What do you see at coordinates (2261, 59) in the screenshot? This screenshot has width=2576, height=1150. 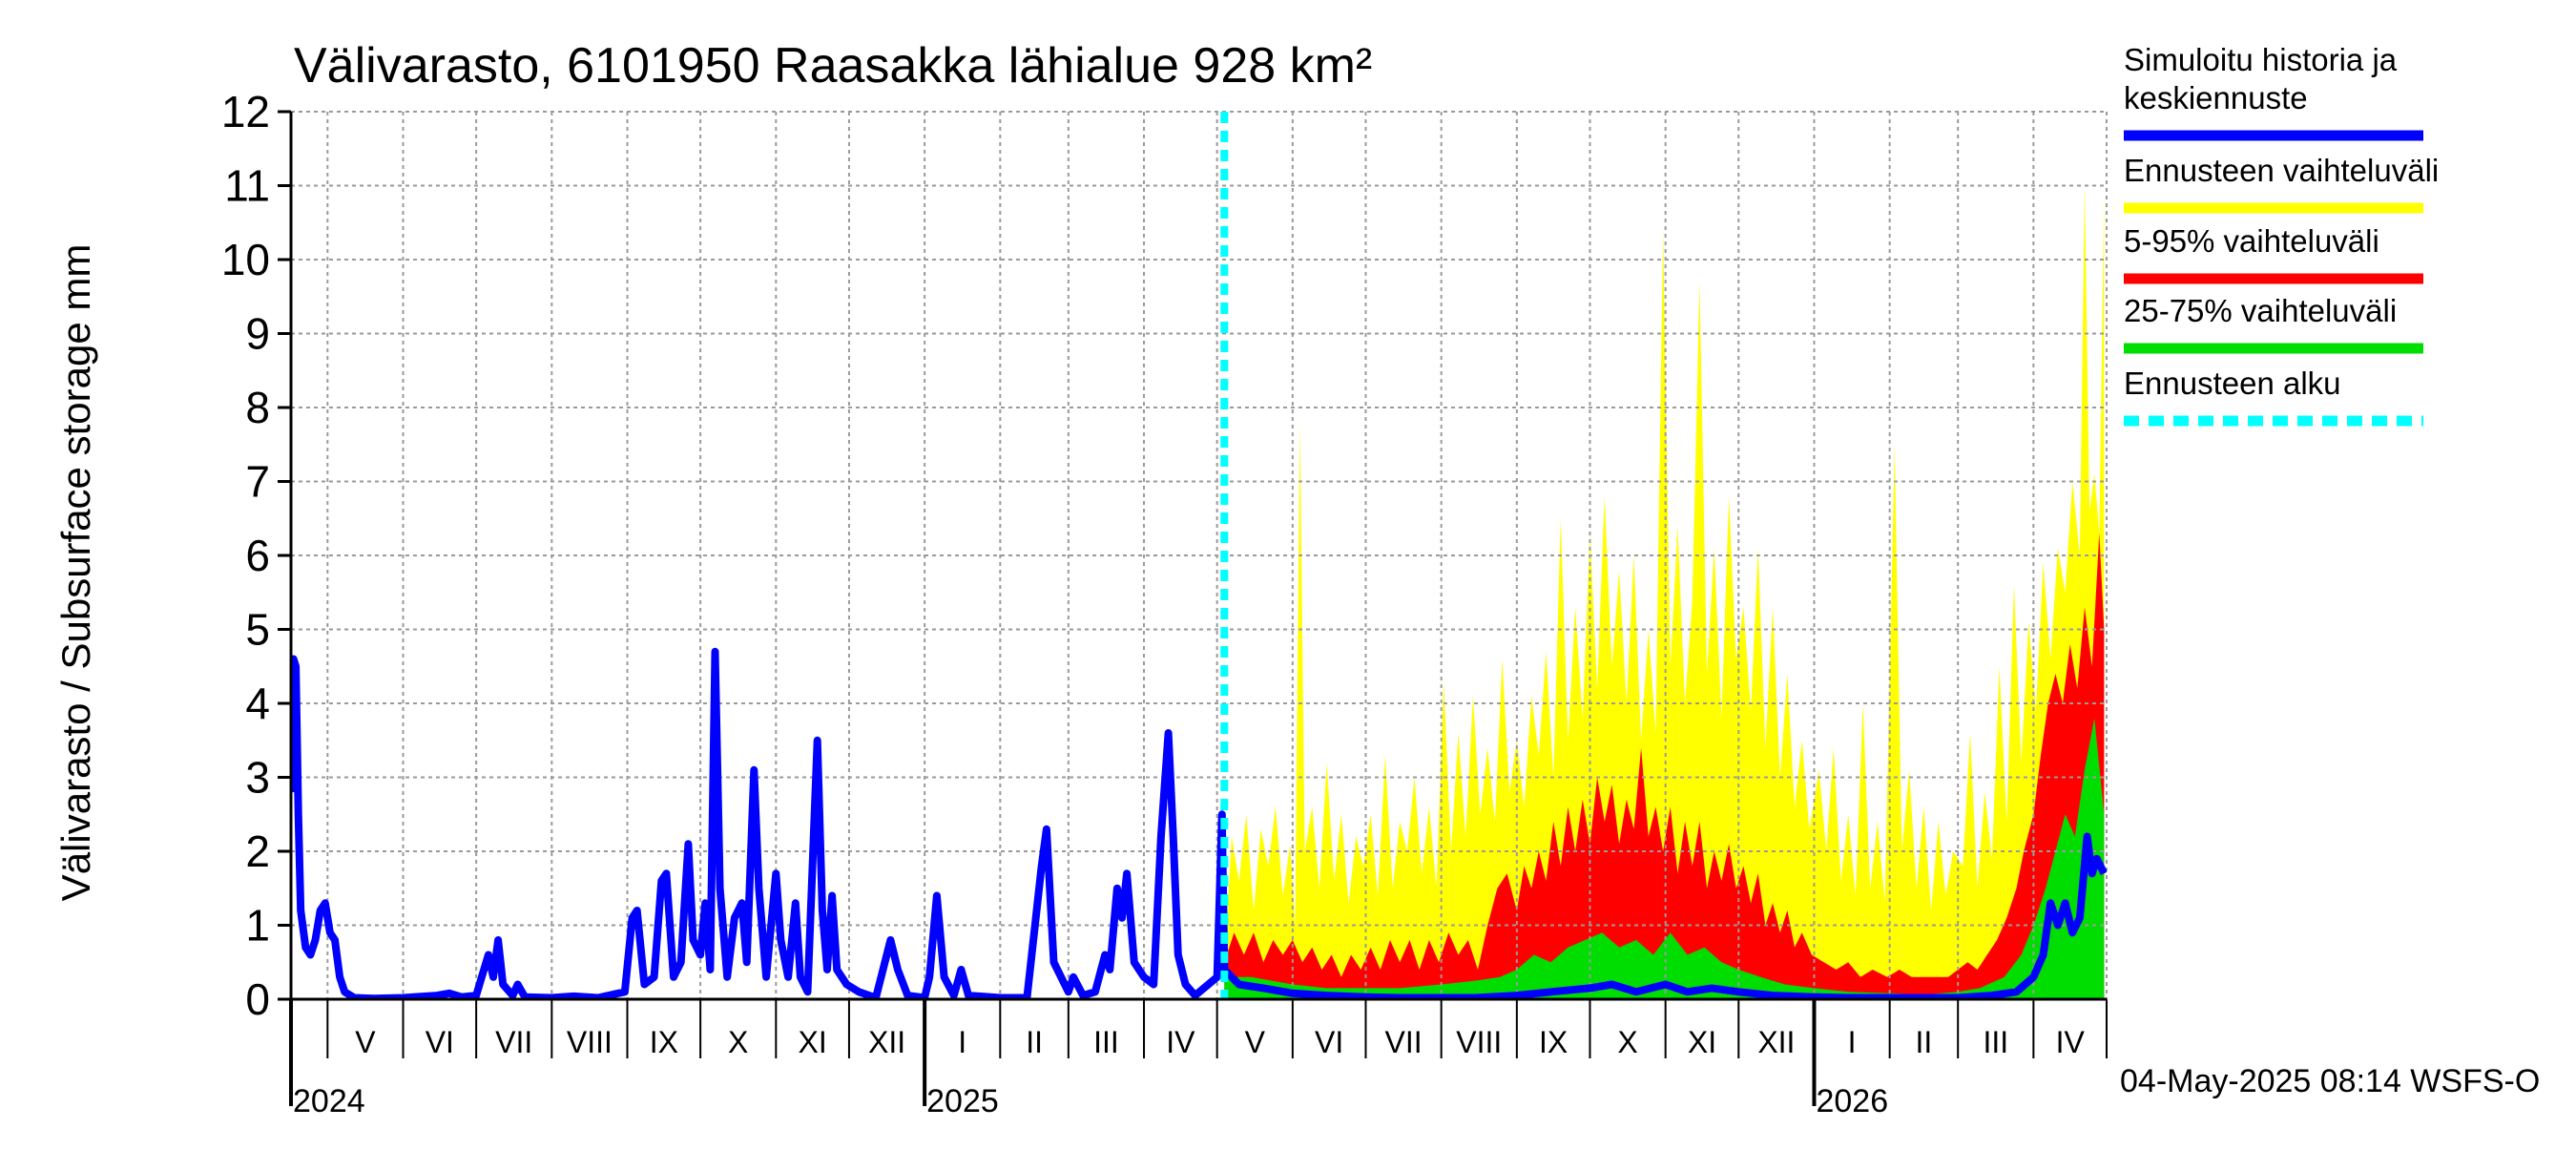 I see `legend-label: Simuloitu historia ja` at bounding box center [2261, 59].